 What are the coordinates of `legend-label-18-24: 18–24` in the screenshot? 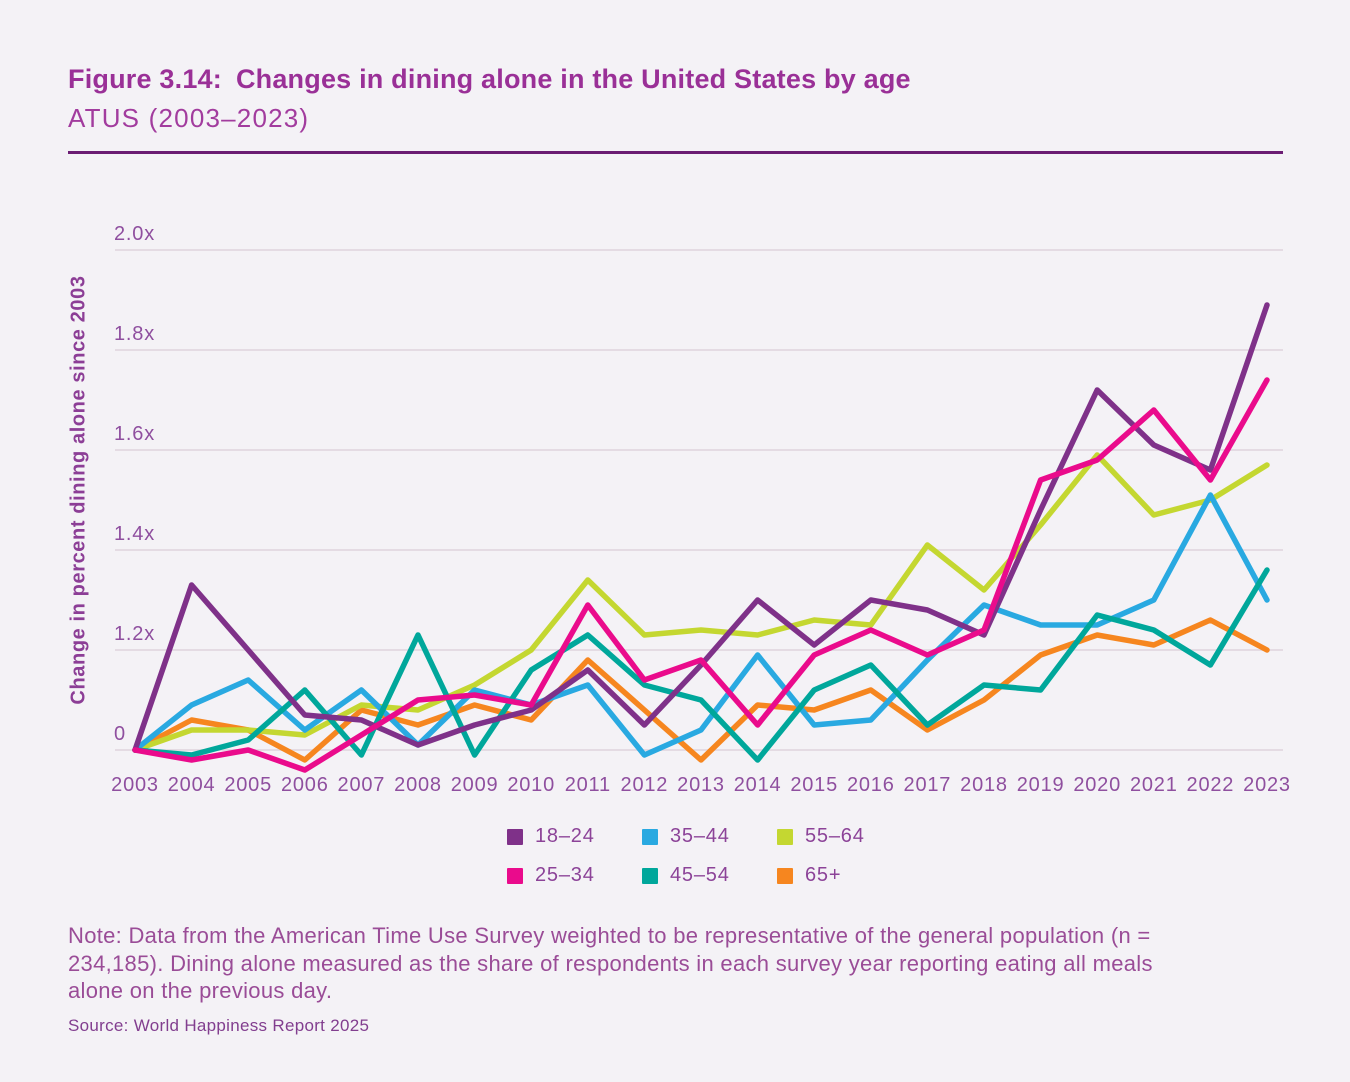 It's located at (565, 836).